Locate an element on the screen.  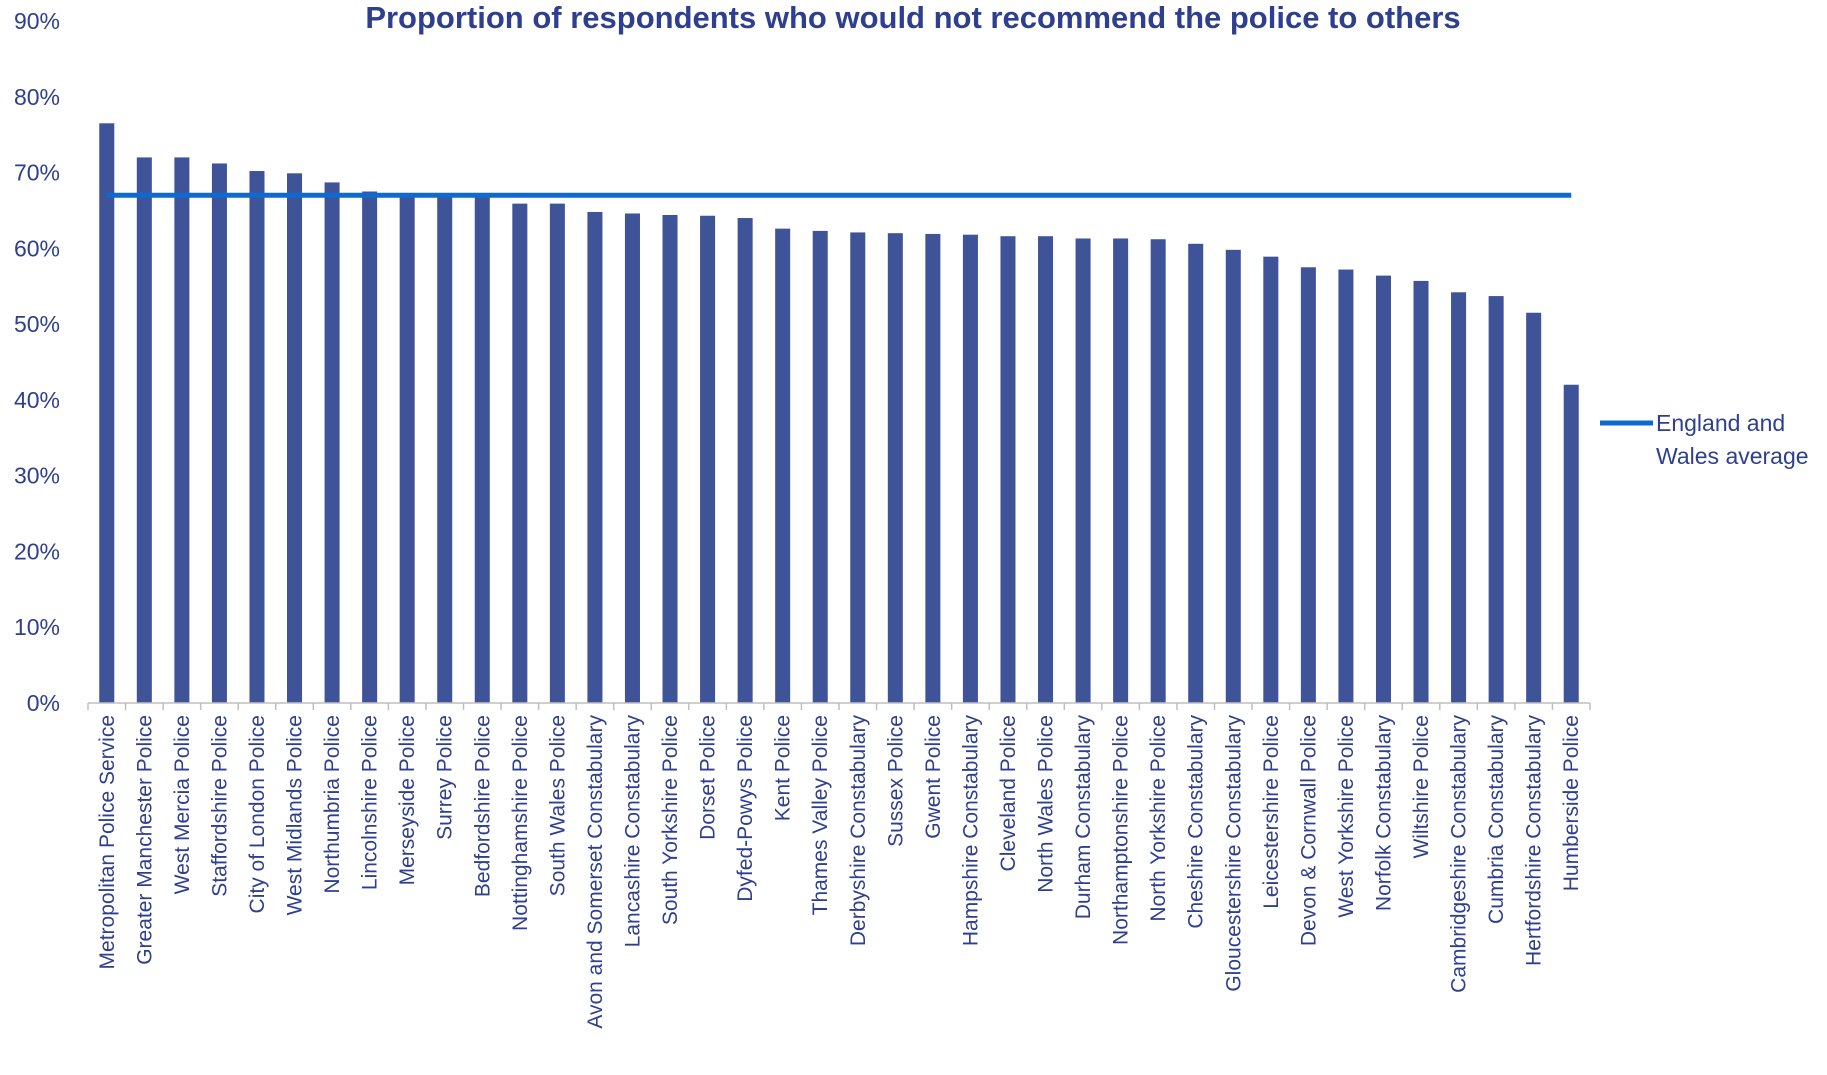
category-label: Greater Manchester Police is located at coordinates (144, 840).